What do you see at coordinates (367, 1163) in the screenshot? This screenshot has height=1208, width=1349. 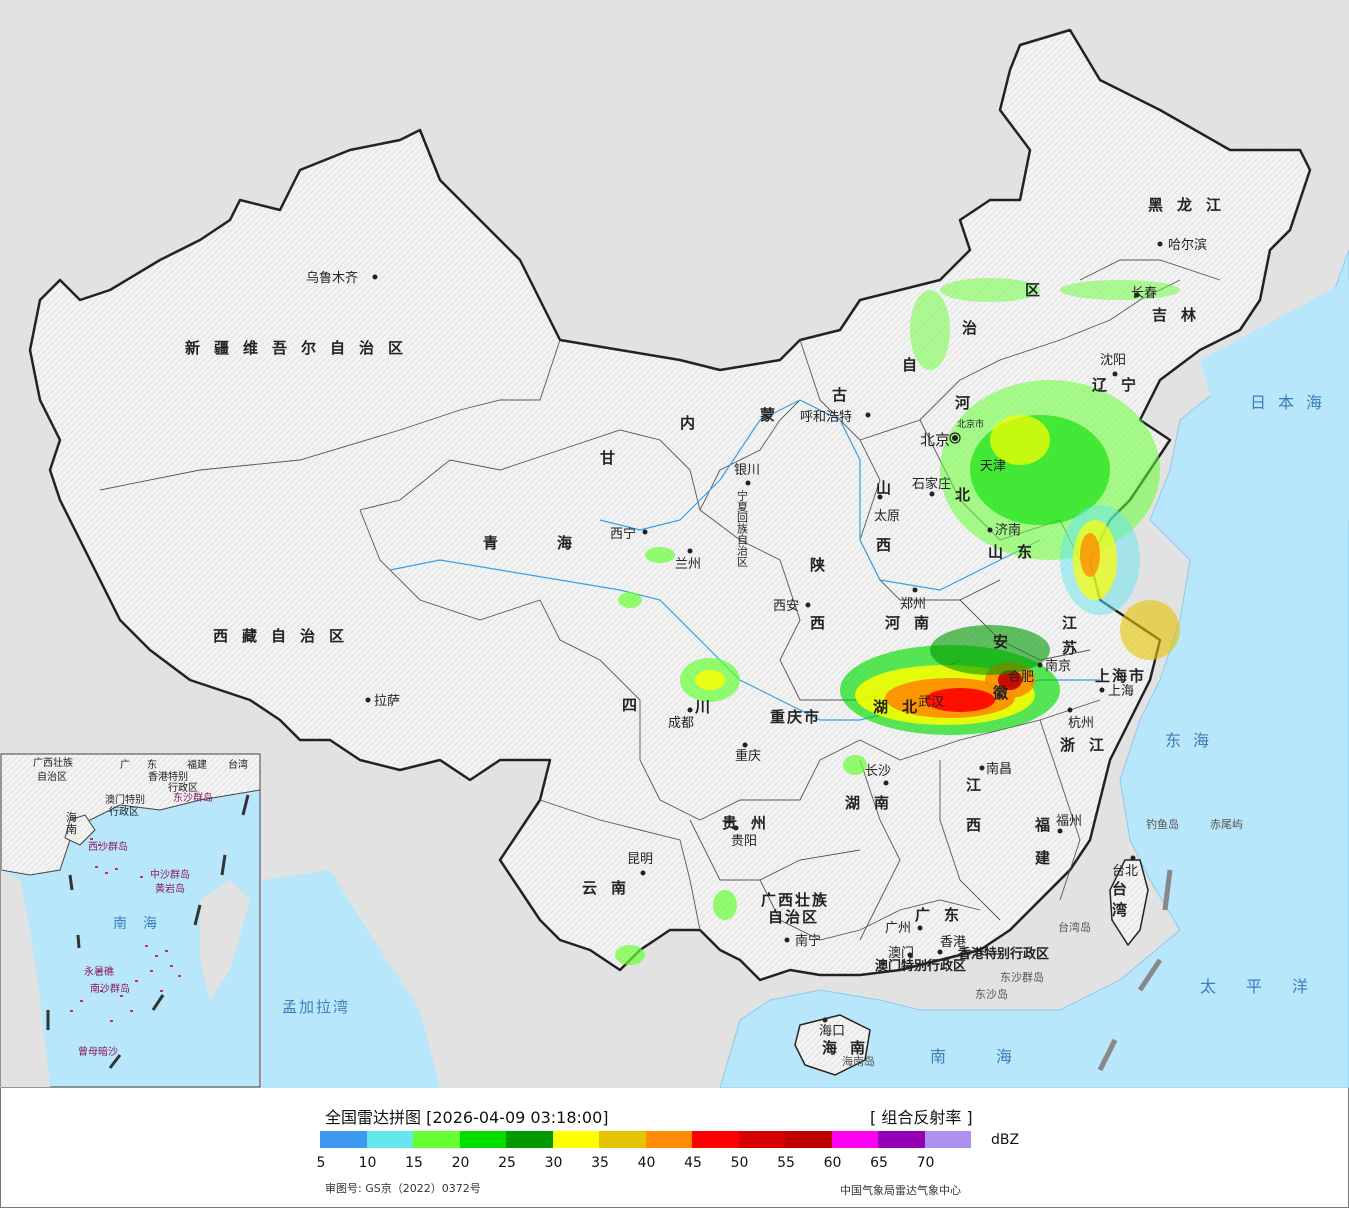 I see `scale-tick-label: 10` at bounding box center [367, 1163].